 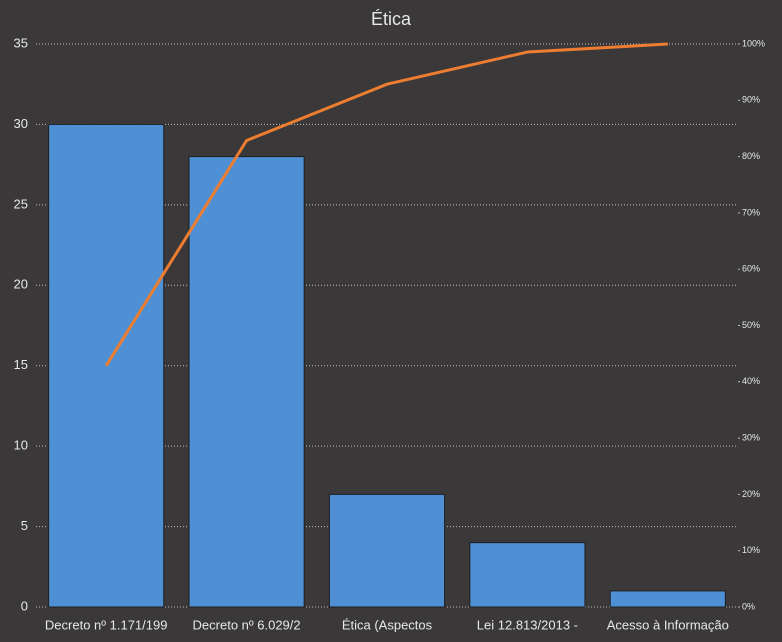 What do you see at coordinates (751, 269) in the screenshot?
I see `y2-tick-label: 60%` at bounding box center [751, 269].